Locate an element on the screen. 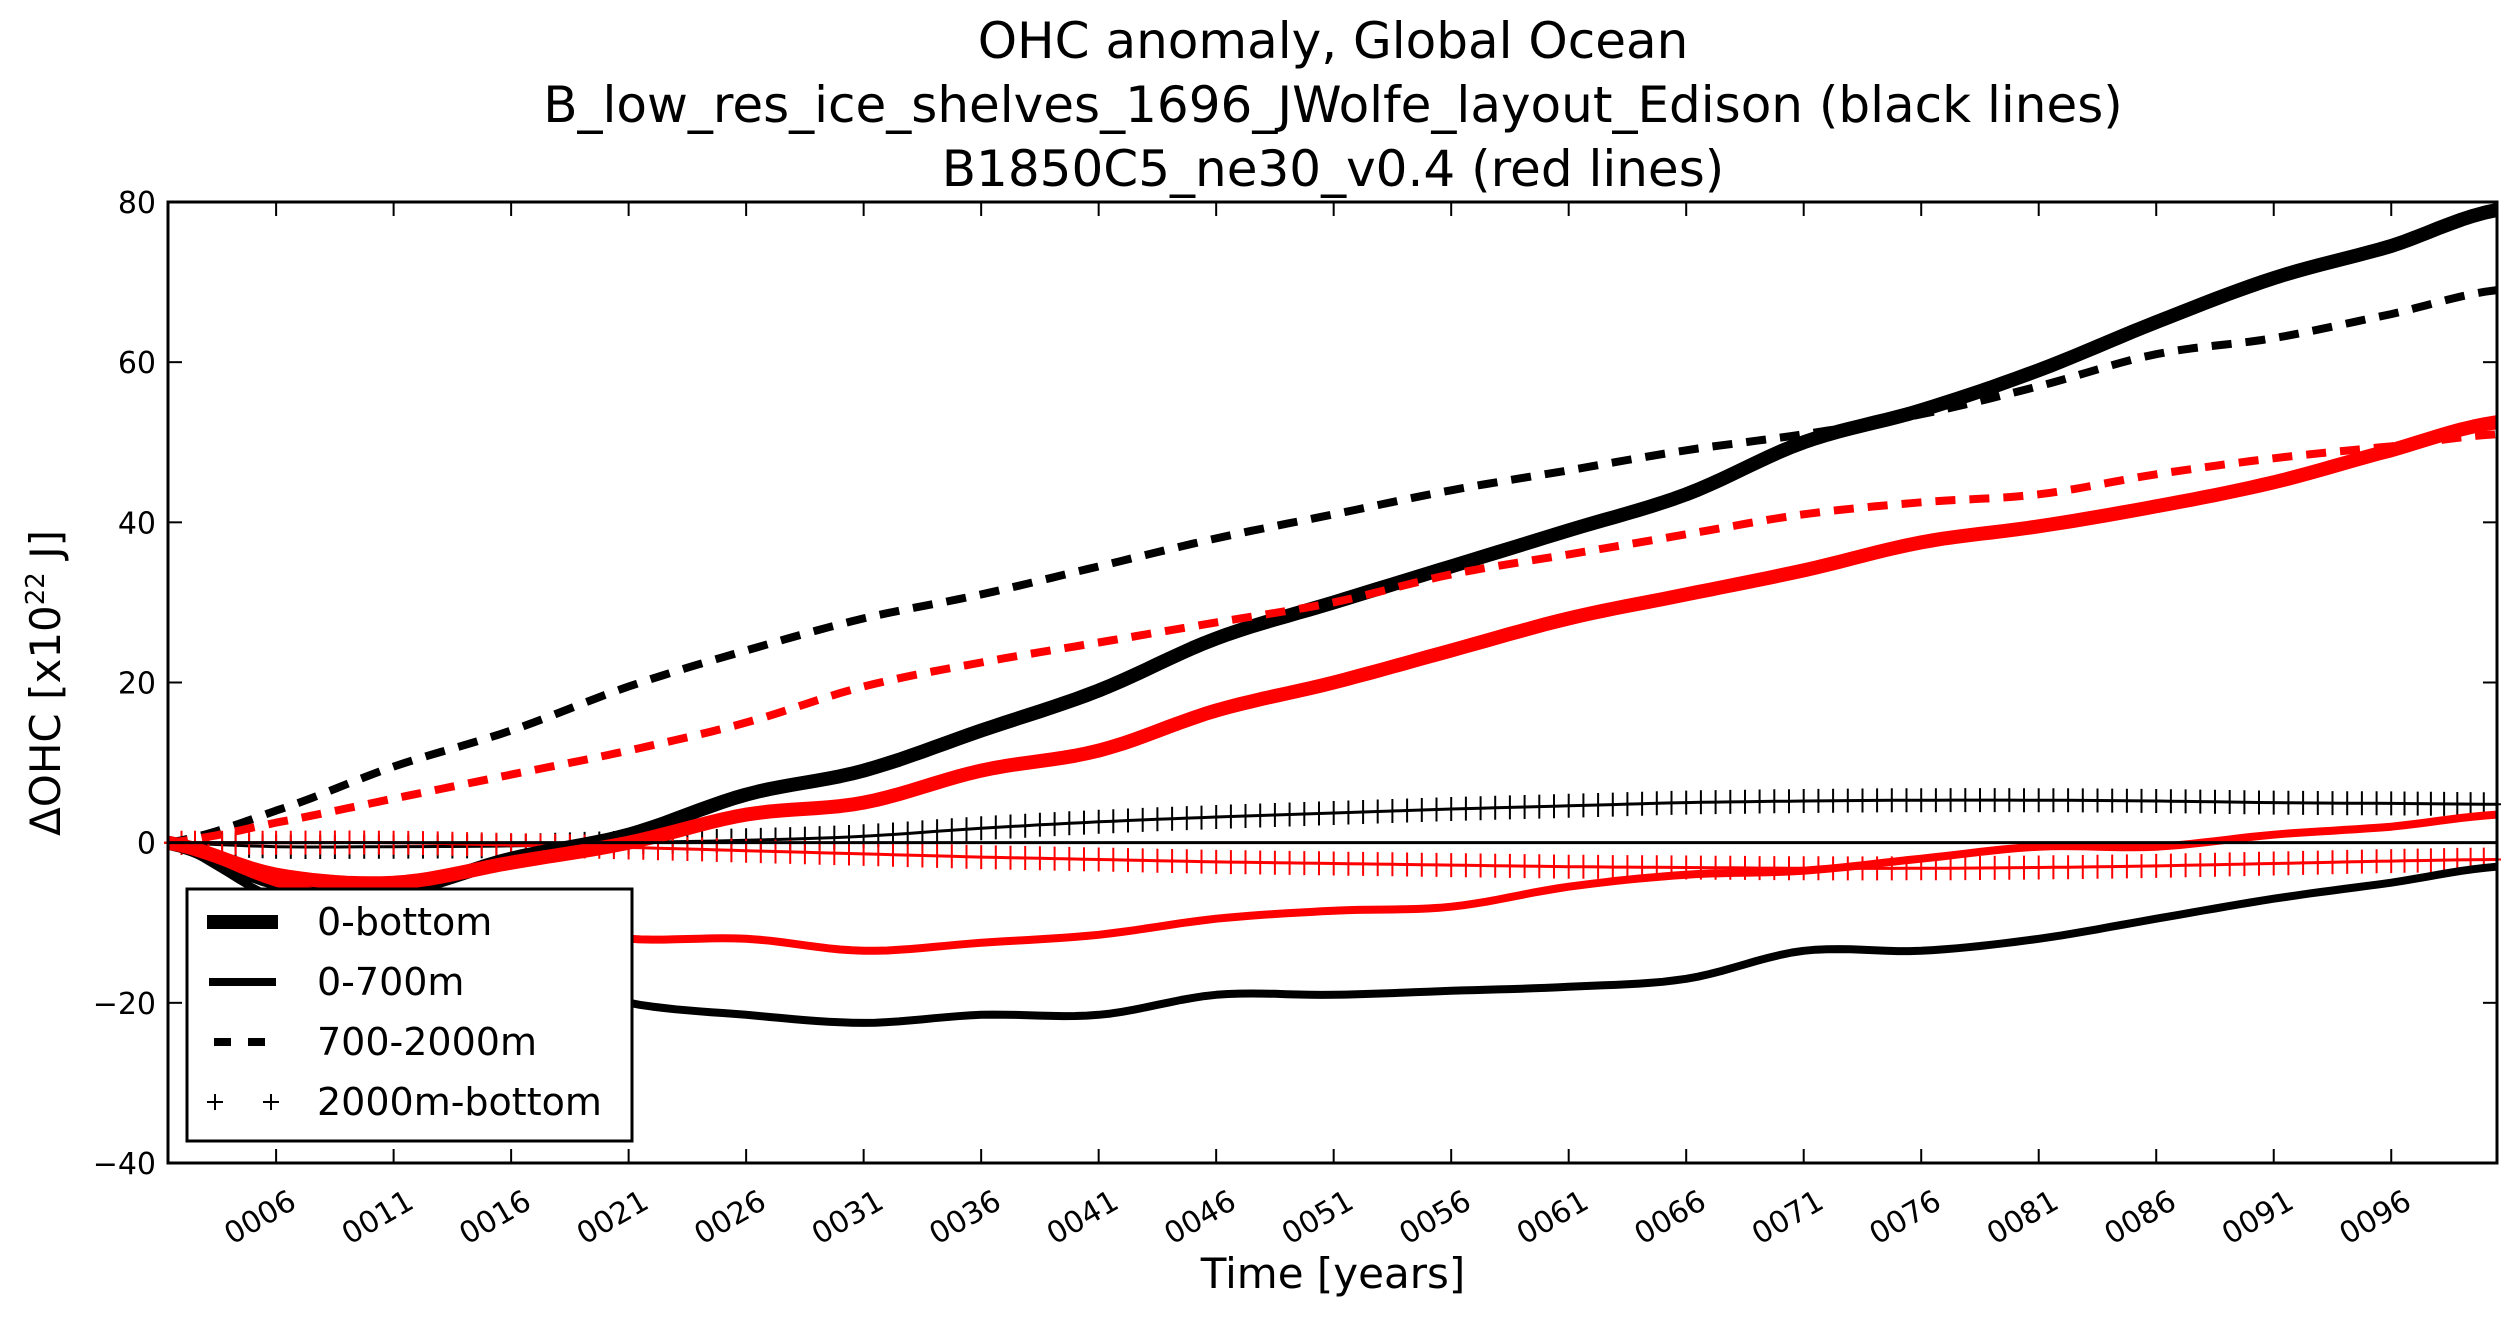 This screenshot has width=2512, height=1320. y-tick-label: −40 is located at coordinates (124, 1164).